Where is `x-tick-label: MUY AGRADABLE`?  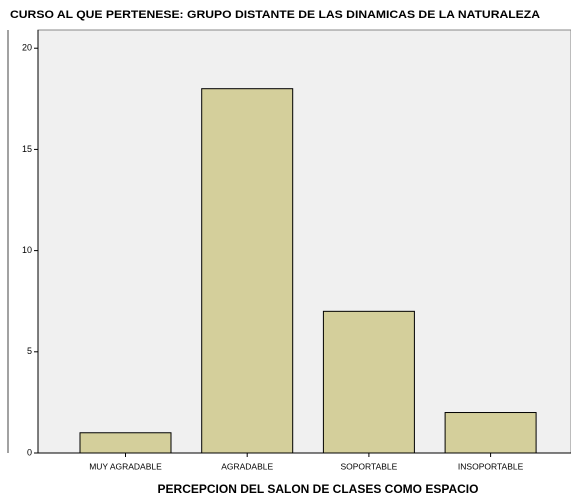
x-tick-label: MUY AGRADABLE is located at coordinates (125, 466).